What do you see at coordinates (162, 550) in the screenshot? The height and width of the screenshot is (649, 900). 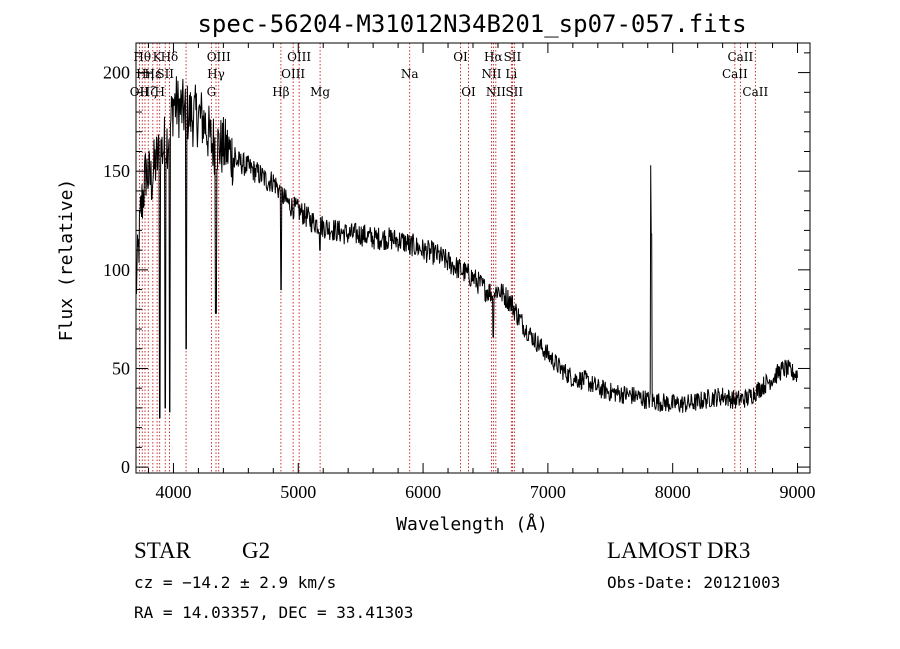 I see `object-class: STAR` at bounding box center [162, 550].